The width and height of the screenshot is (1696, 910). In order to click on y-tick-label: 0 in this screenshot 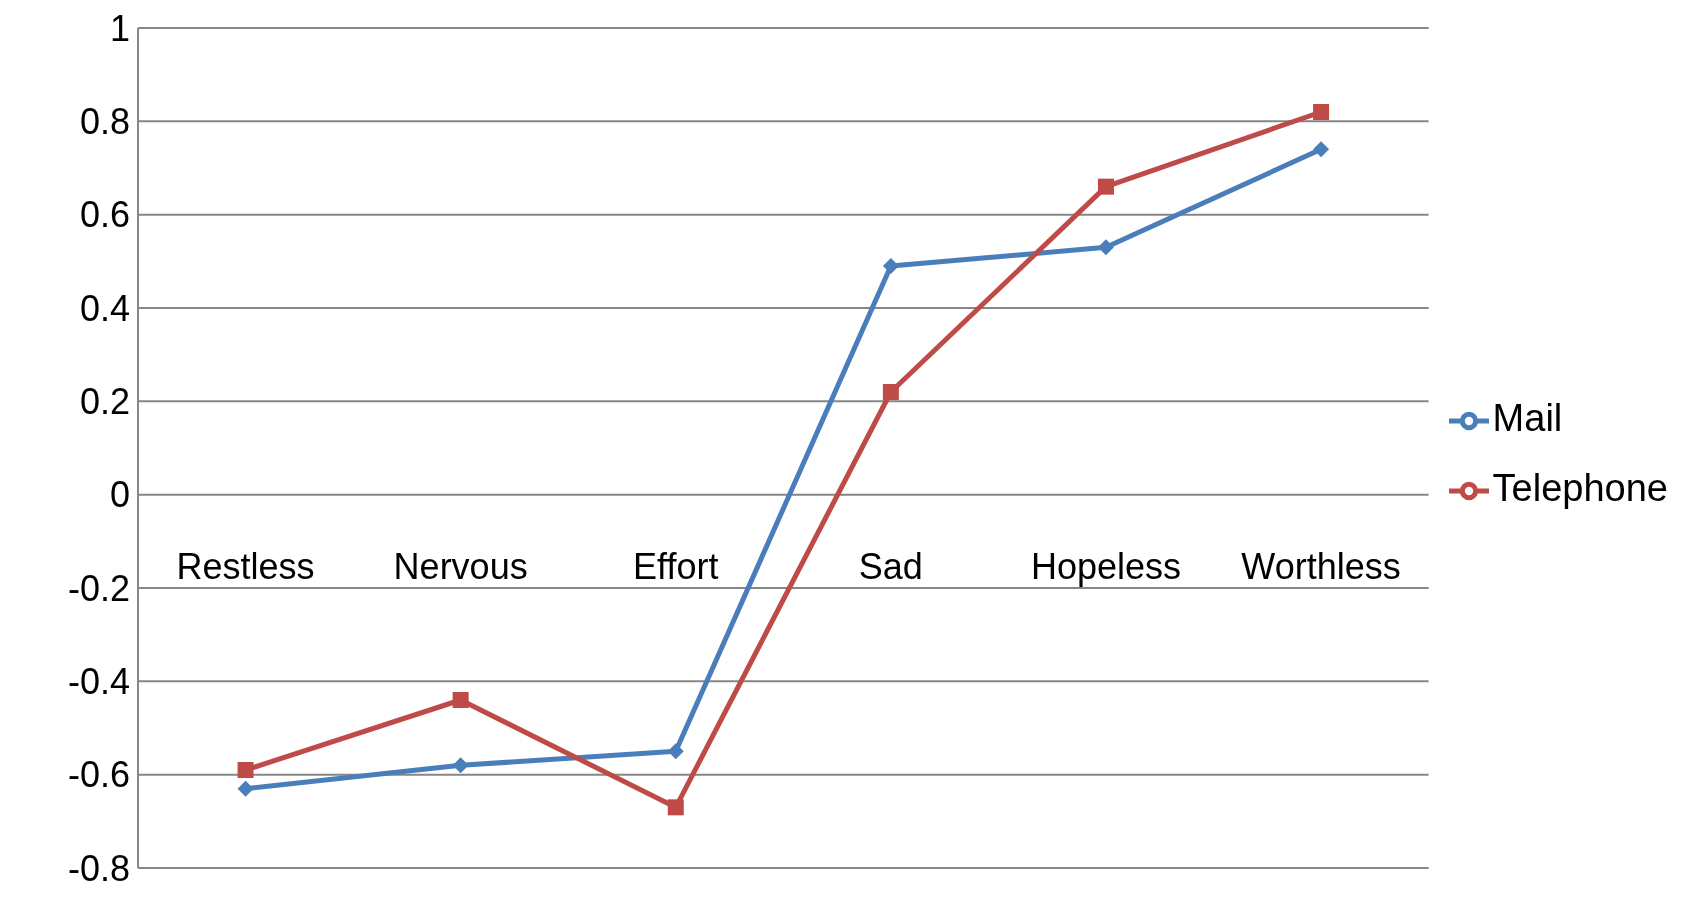, I will do `click(119, 495)`.